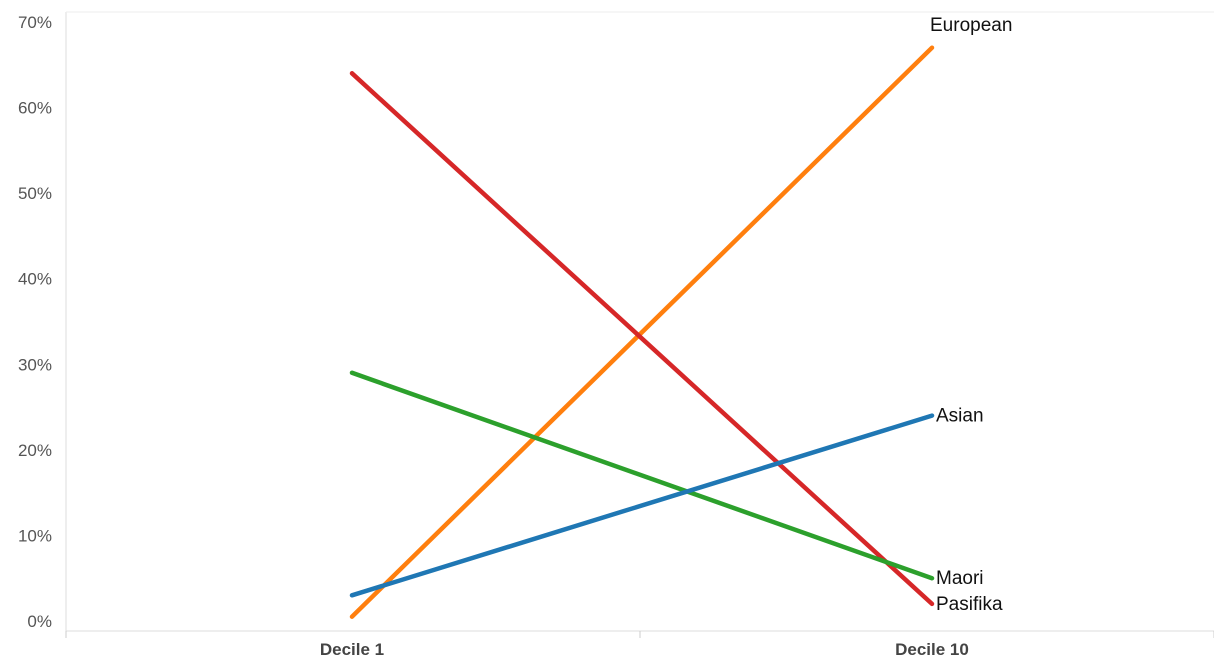 The width and height of the screenshot is (1214, 664). I want to click on y-tick-label: 30%, so click(35, 364).